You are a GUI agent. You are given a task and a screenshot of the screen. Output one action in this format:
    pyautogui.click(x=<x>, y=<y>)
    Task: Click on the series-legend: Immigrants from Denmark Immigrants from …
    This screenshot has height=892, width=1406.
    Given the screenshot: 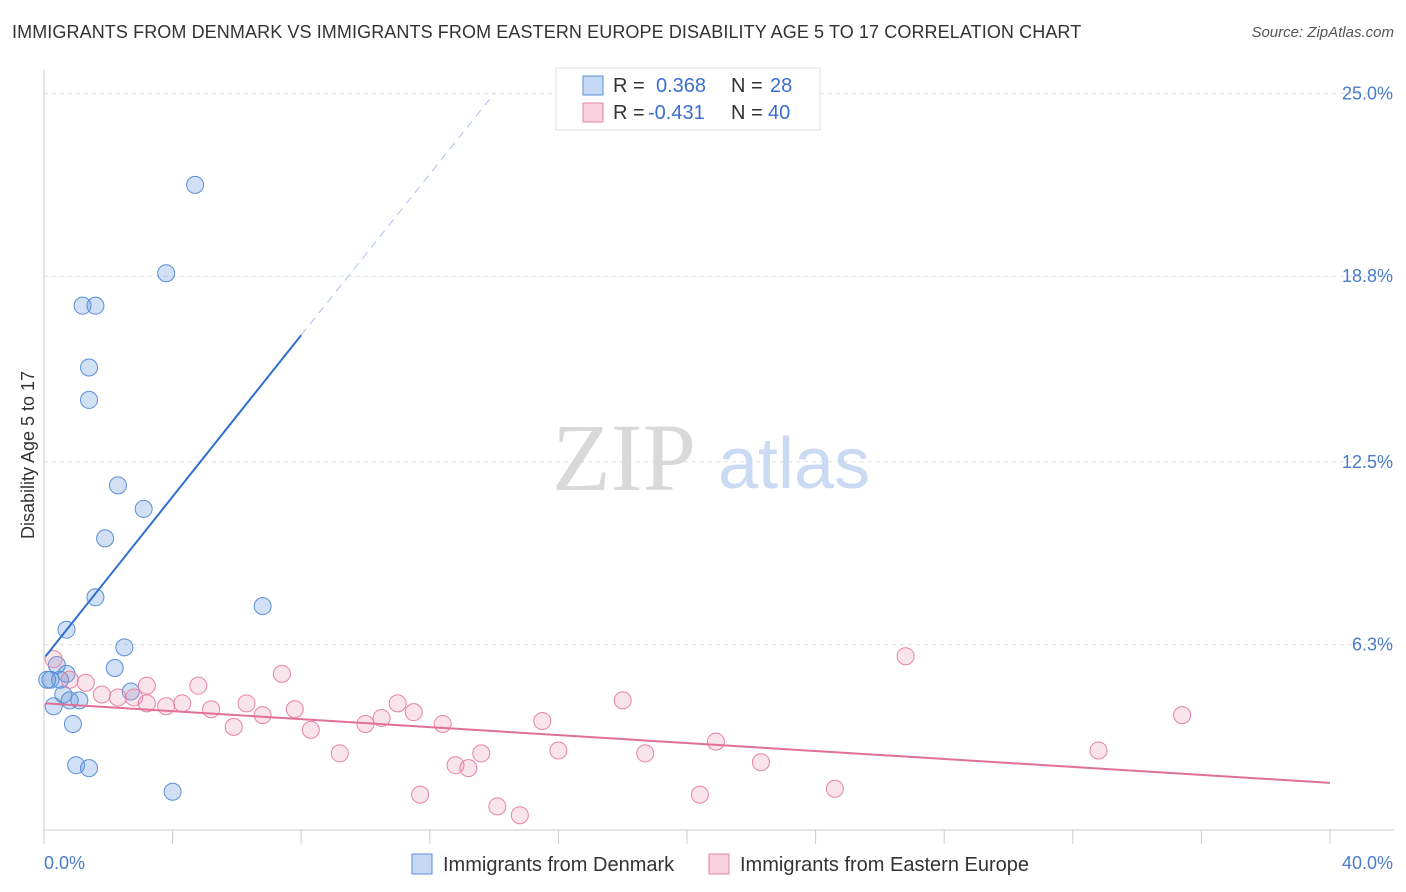 What is the action you would take?
    pyautogui.click(x=720, y=864)
    